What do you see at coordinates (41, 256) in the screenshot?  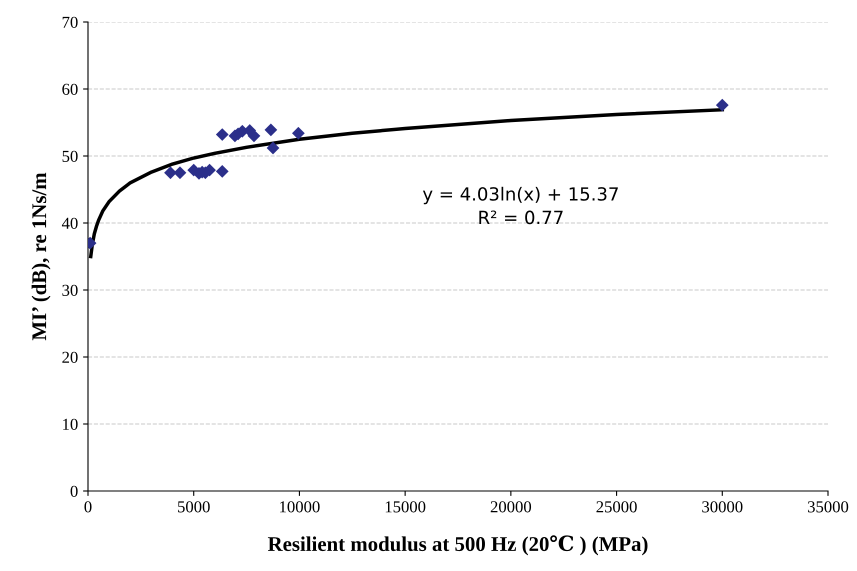 I see `y-axis-title: MI’ (dB), re 1Ns/m` at bounding box center [41, 256].